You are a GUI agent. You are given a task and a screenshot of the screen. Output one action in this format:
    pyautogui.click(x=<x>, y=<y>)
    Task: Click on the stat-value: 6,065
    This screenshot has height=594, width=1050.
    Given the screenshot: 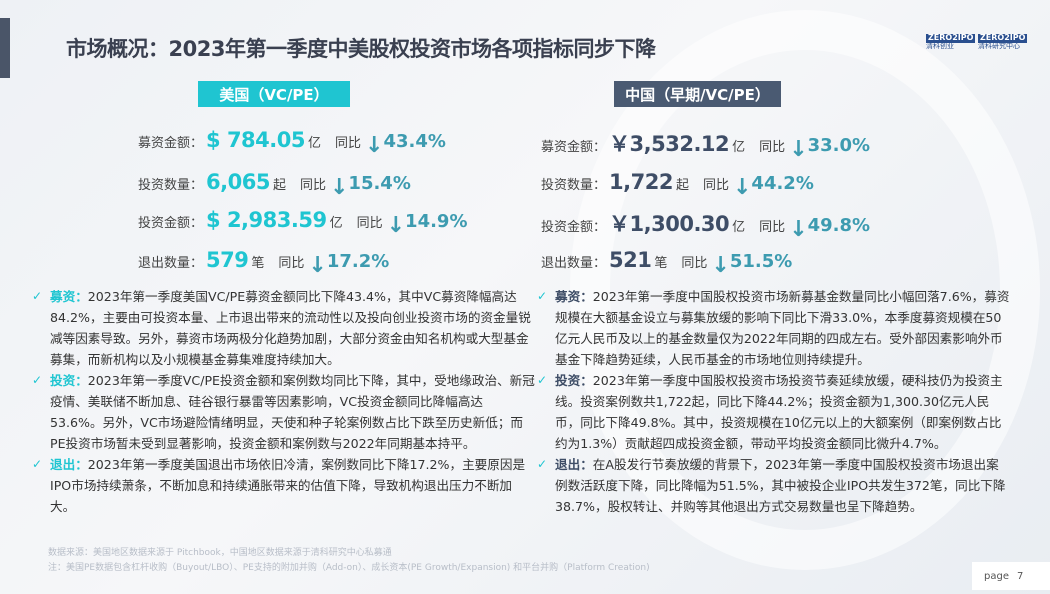 What is the action you would take?
    pyautogui.click(x=238, y=182)
    